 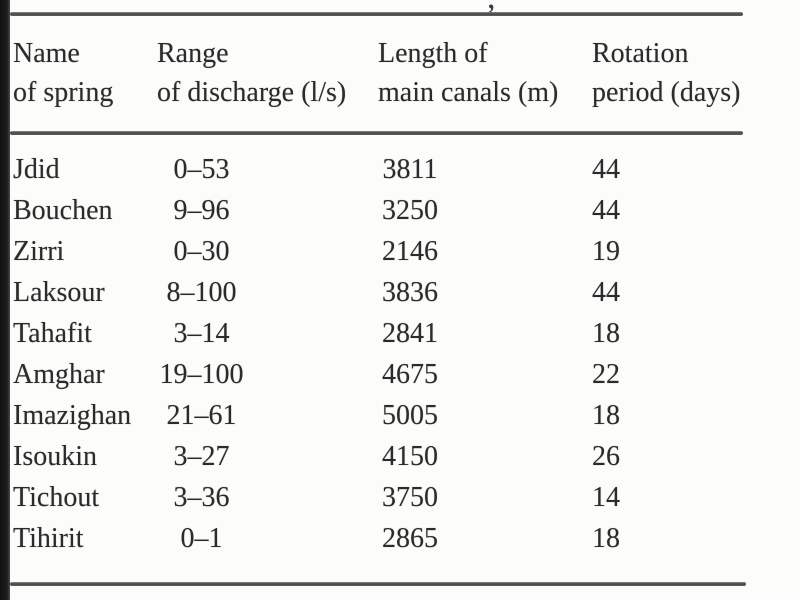 What do you see at coordinates (433, 53) in the screenshot?
I see `column-header-line: Length of` at bounding box center [433, 53].